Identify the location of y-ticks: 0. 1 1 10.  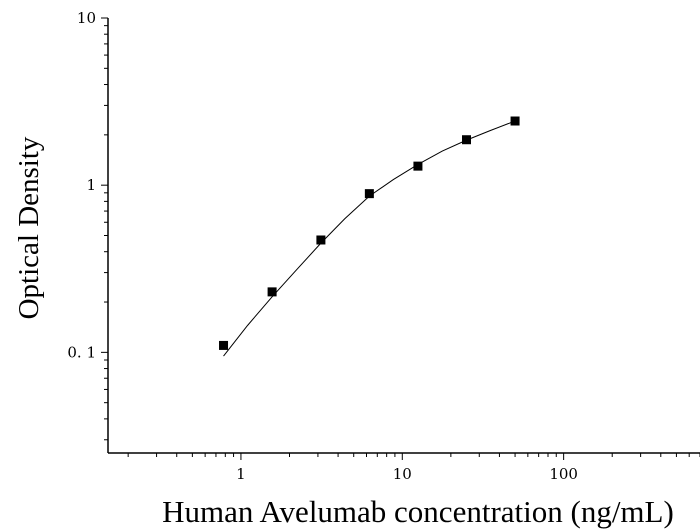
(87, 225).